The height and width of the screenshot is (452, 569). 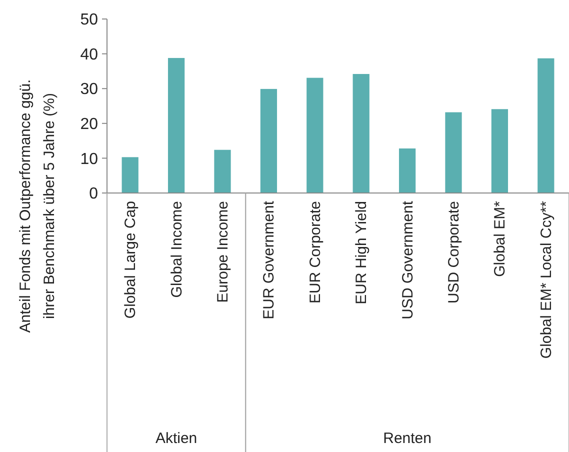 I want to click on x-tick-label: Global Large Cap, so click(x=131, y=260).